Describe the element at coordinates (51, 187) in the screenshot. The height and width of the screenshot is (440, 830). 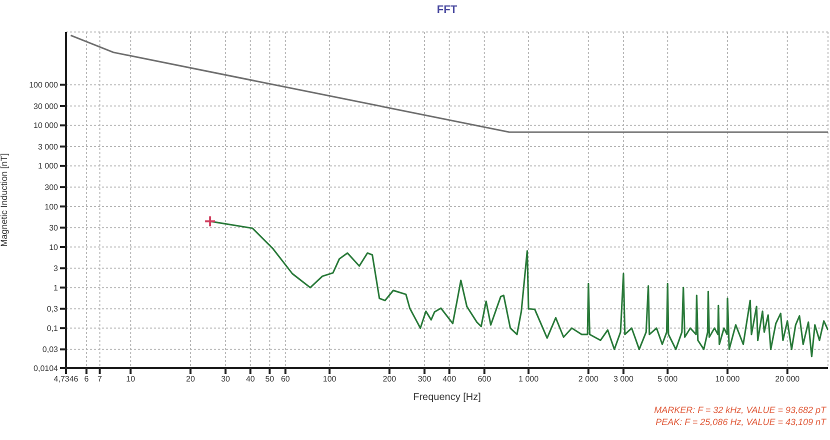
I see `y-tick-label: 300` at that location.